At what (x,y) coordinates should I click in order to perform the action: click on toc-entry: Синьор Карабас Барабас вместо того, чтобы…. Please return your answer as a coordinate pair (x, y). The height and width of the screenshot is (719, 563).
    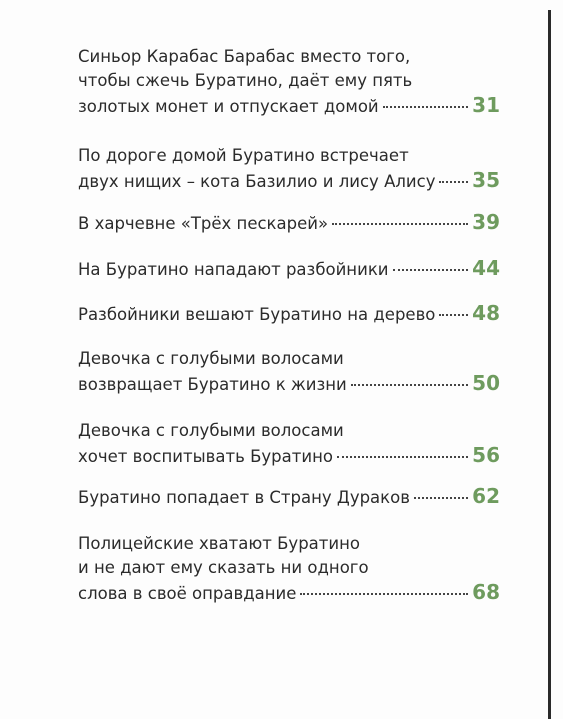
    Looking at the image, I should click on (289, 82).